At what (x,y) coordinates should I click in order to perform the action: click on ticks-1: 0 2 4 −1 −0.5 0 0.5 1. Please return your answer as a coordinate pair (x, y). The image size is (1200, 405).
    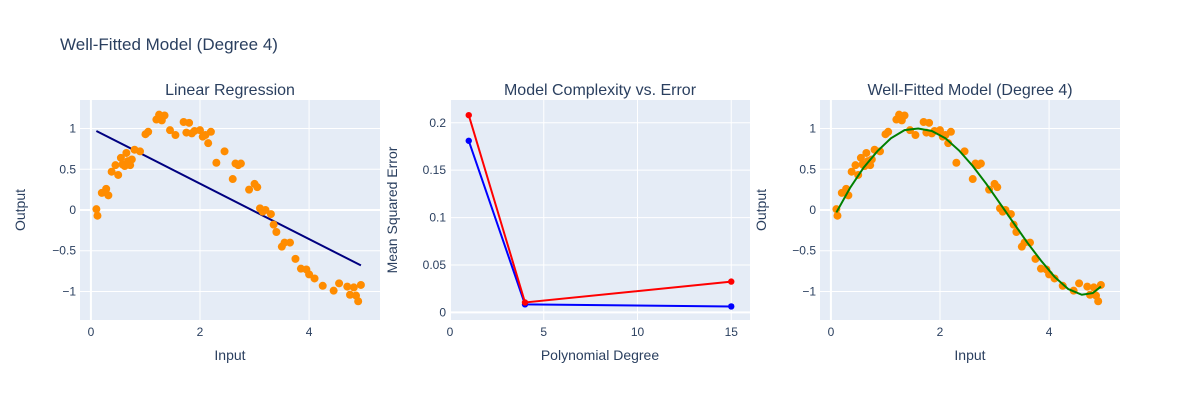
    Looking at the image, I should click on (182, 230).